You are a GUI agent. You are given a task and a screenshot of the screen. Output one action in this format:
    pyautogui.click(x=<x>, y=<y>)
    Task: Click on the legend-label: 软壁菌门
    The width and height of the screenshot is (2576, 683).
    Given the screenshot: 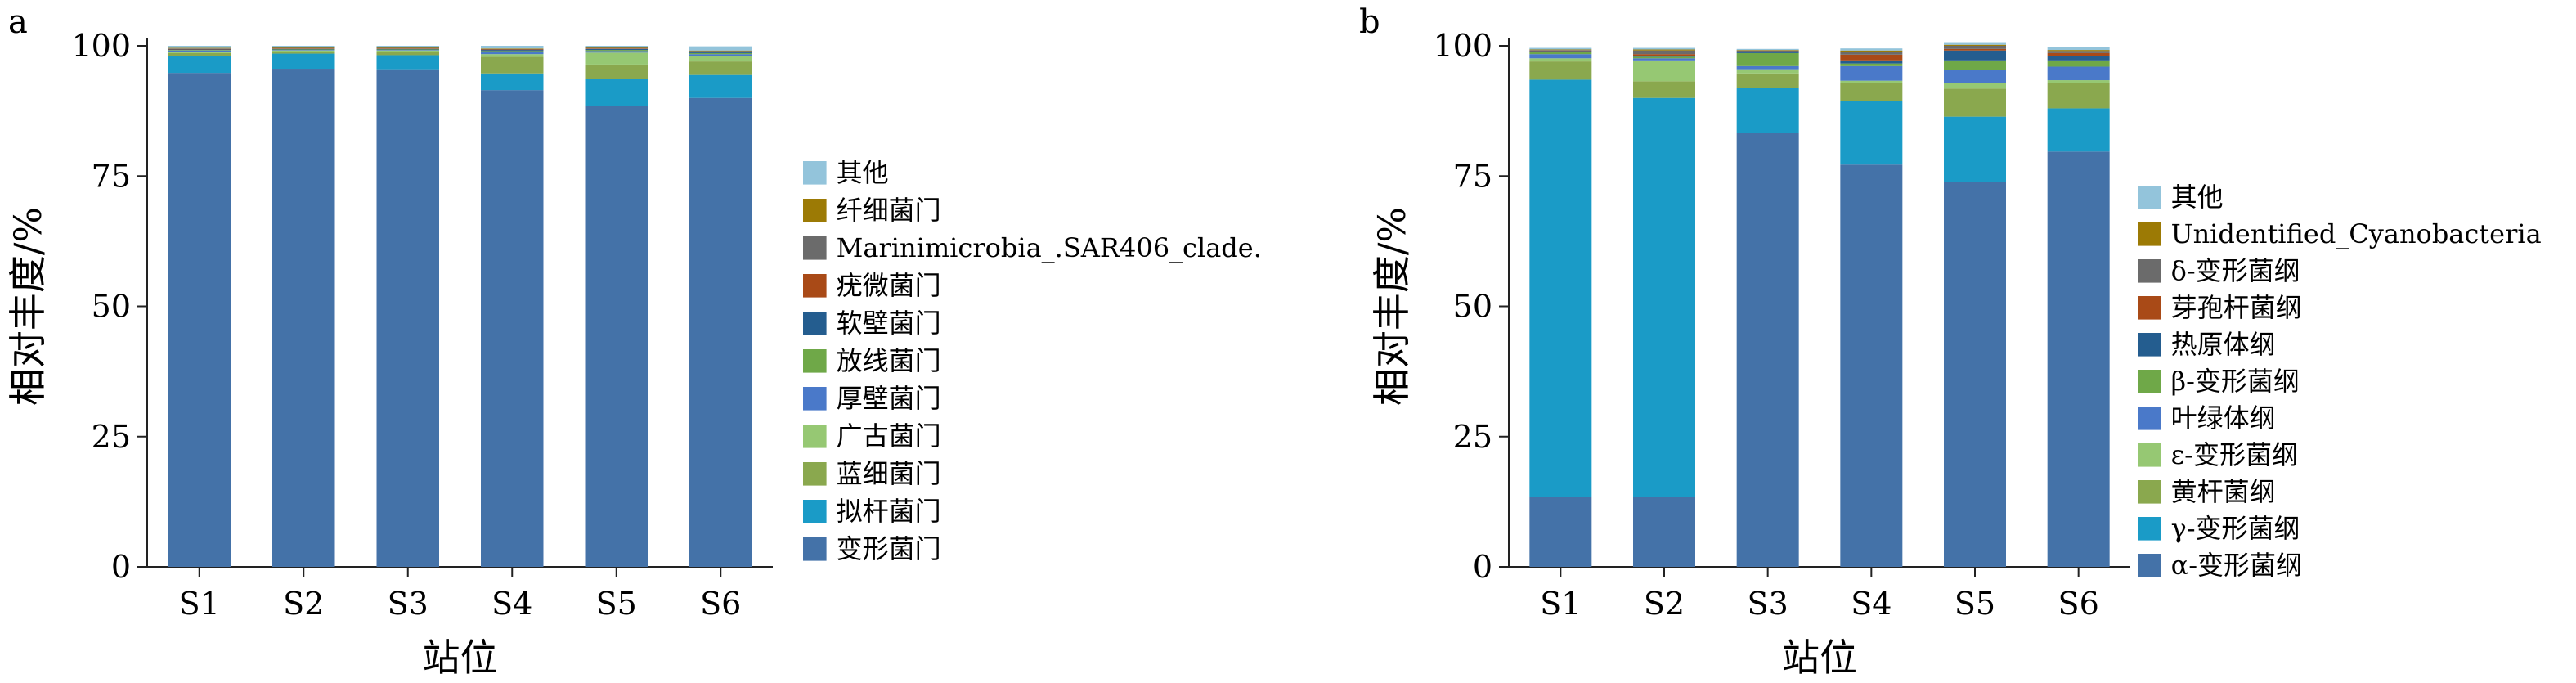 What is the action you would take?
    pyautogui.click(x=889, y=323)
    